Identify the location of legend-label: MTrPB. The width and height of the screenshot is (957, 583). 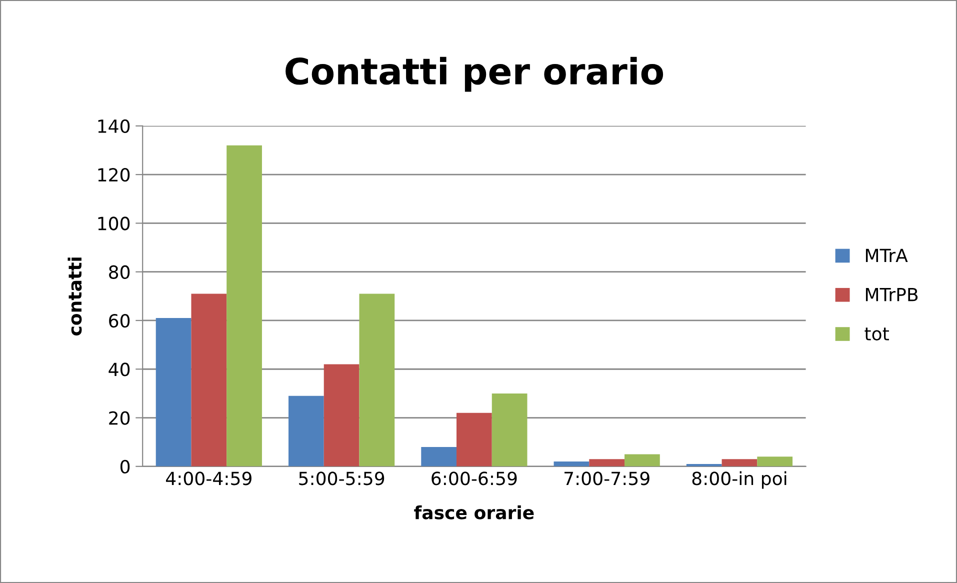
(892, 295).